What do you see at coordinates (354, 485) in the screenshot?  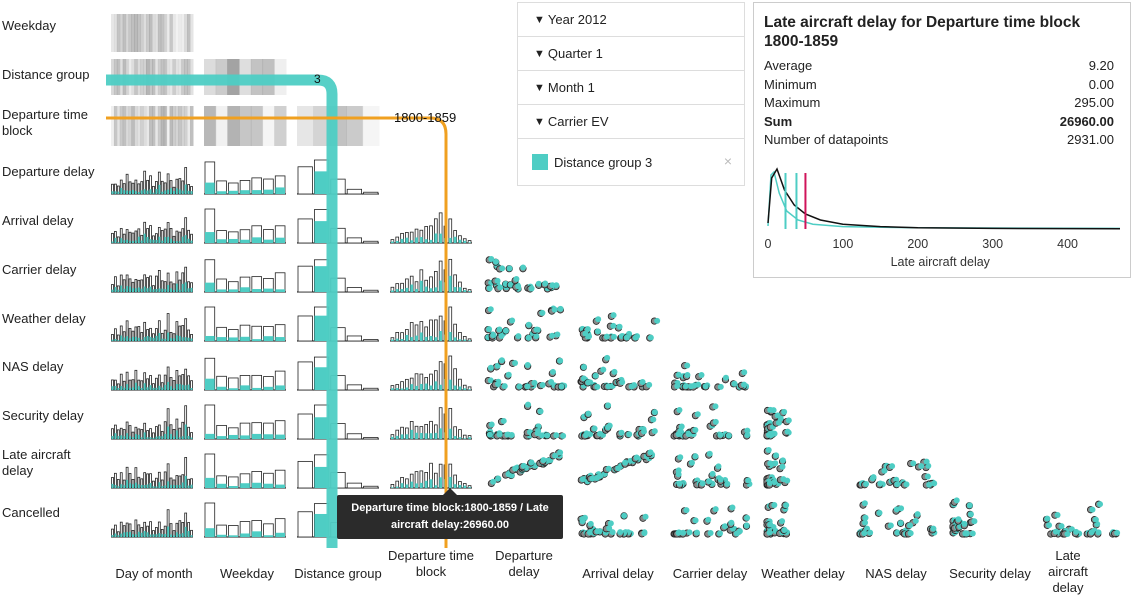 I see `bar` at bounding box center [354, 485].